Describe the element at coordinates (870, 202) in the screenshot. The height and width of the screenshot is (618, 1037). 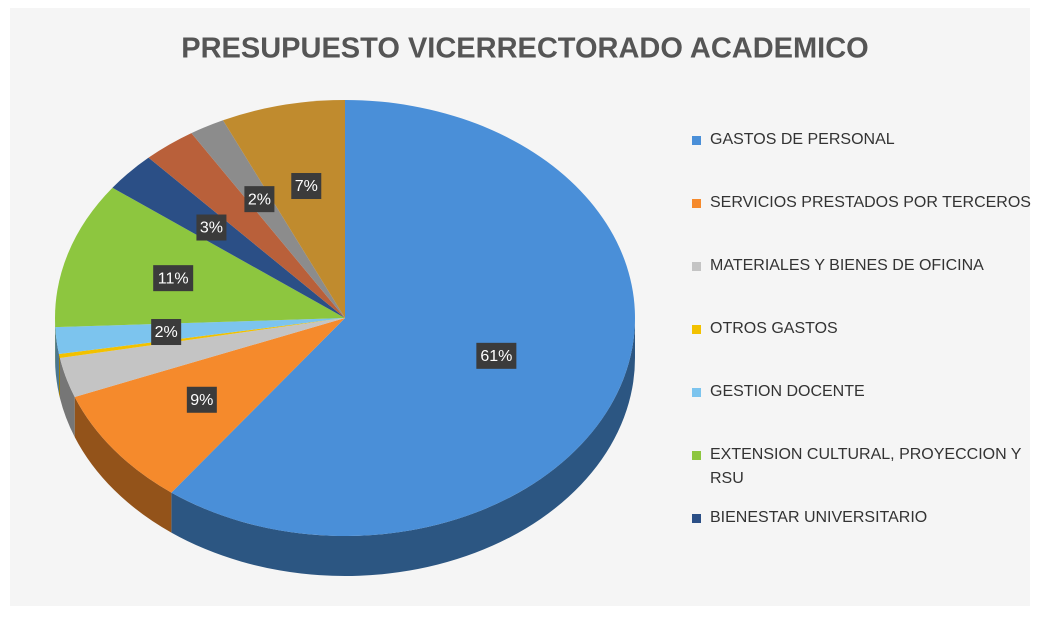
I see `legend-label: SERVICIOS PRESTADOS POR TERCEROS` at that location.